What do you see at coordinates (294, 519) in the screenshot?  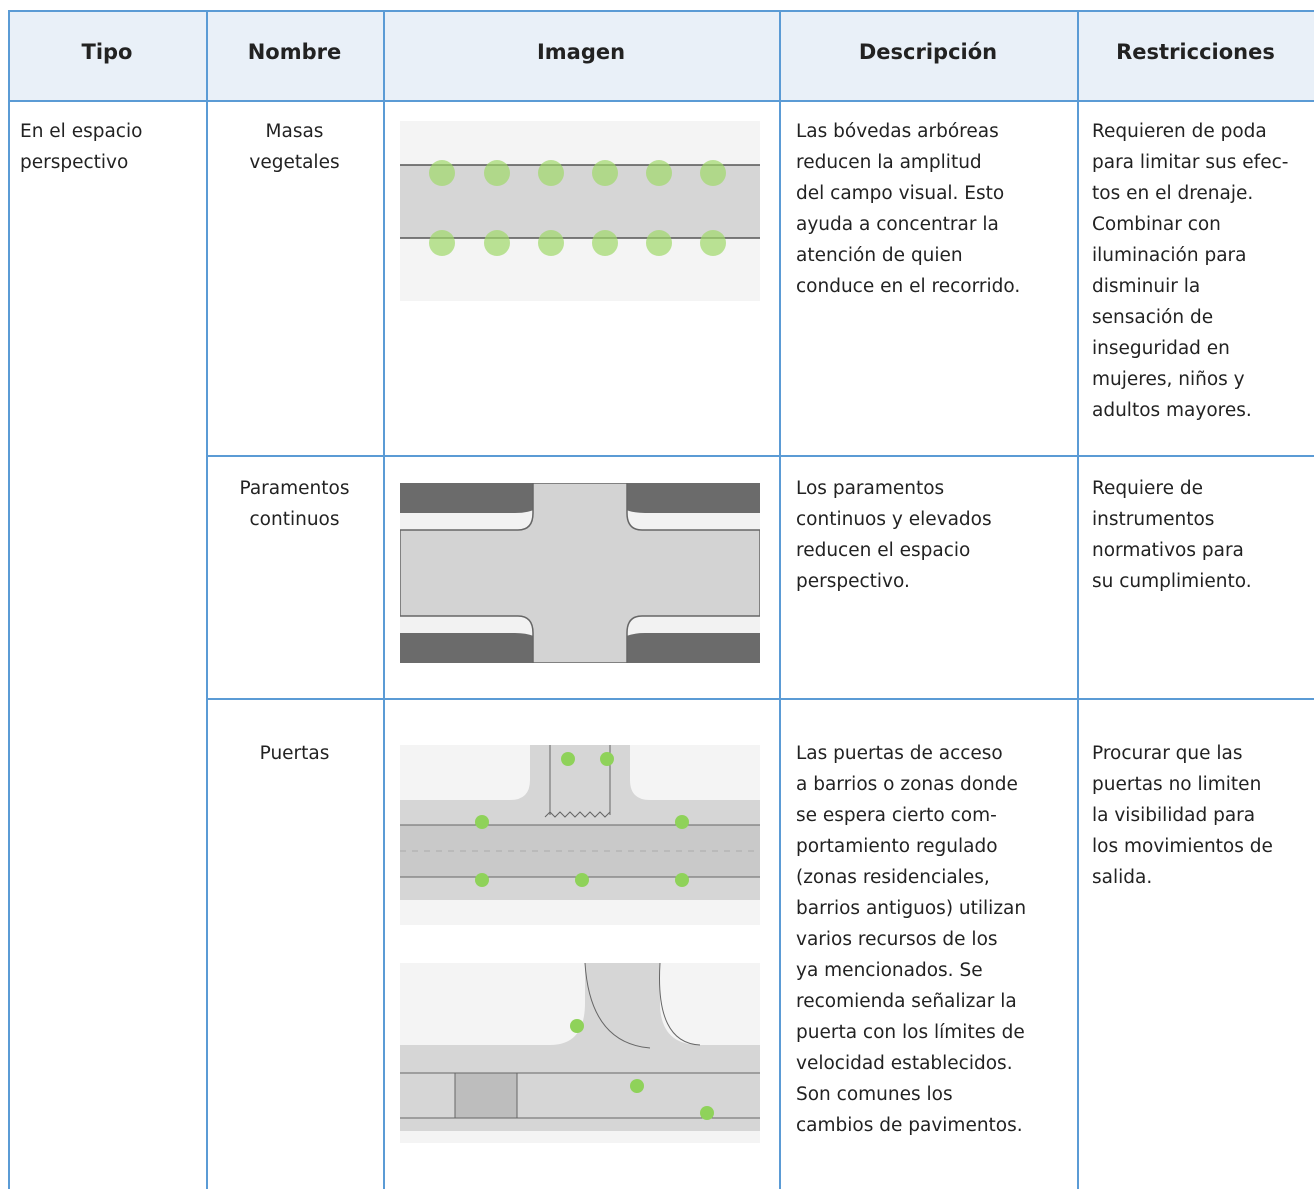 I see `nombre-line: continuos` at bounding box center [294, 519].